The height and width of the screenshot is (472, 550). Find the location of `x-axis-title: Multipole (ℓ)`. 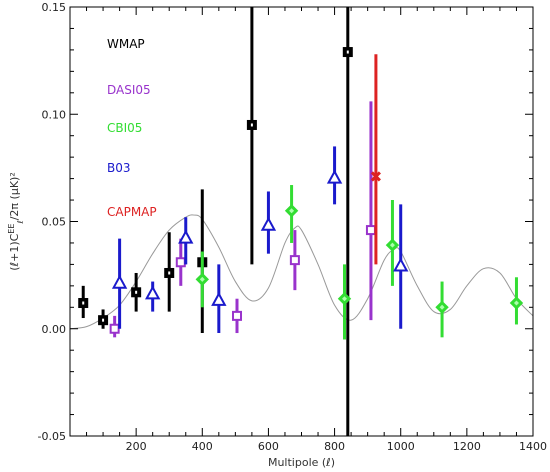

x-axis-title: Multipole (ℓ) is located at coordinates (301, 462).